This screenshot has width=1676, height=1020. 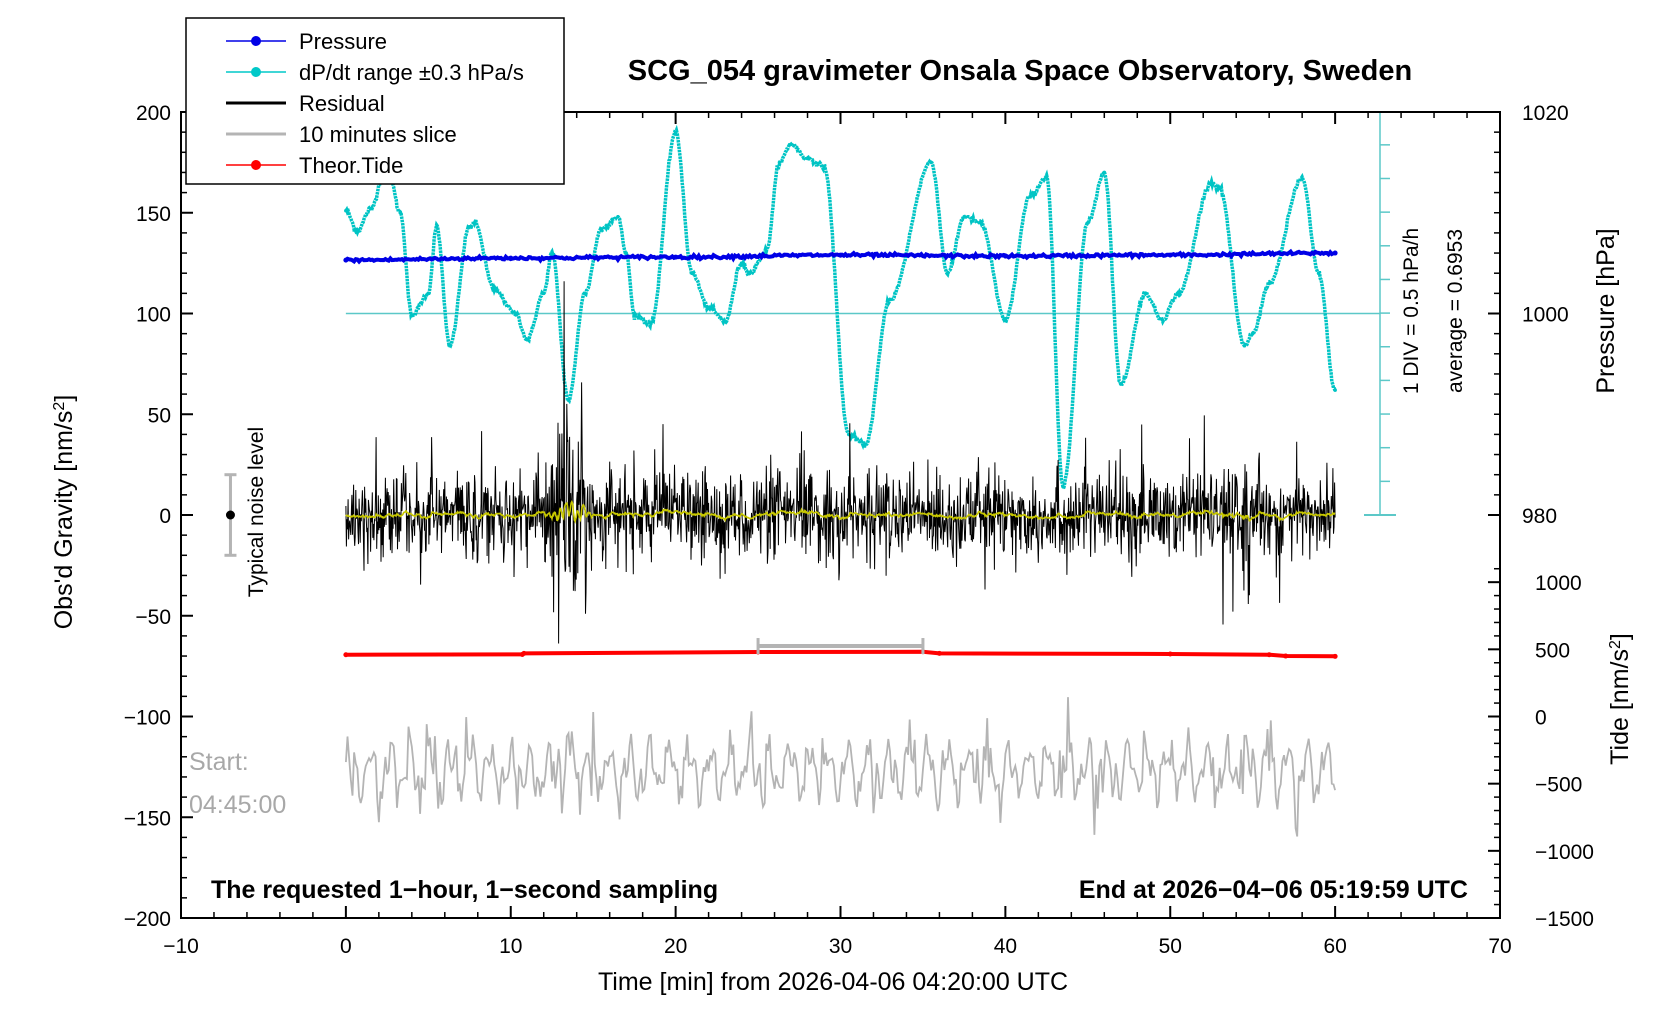 I want to click on start-label: Start:, so click(x=219, y=762).